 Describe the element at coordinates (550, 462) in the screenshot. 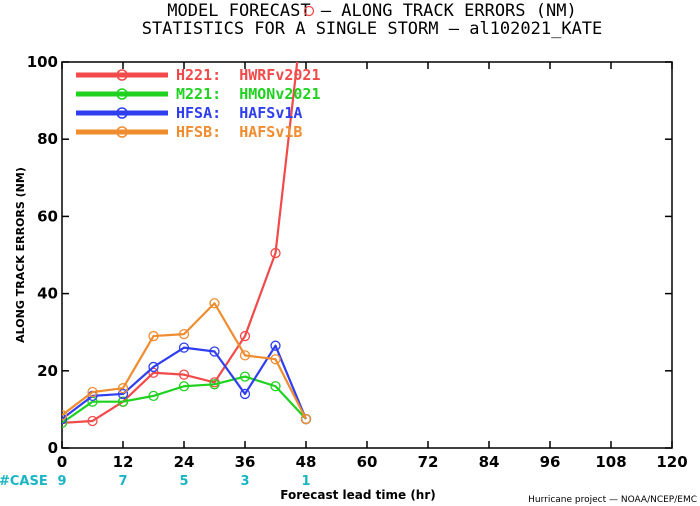

I see `x-tick-label: 96` at that location.